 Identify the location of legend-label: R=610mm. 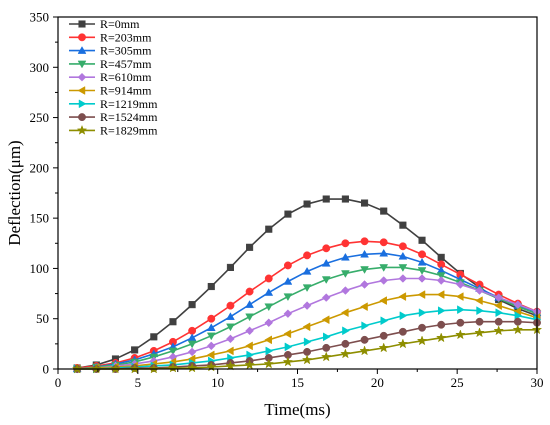
(126, 77).